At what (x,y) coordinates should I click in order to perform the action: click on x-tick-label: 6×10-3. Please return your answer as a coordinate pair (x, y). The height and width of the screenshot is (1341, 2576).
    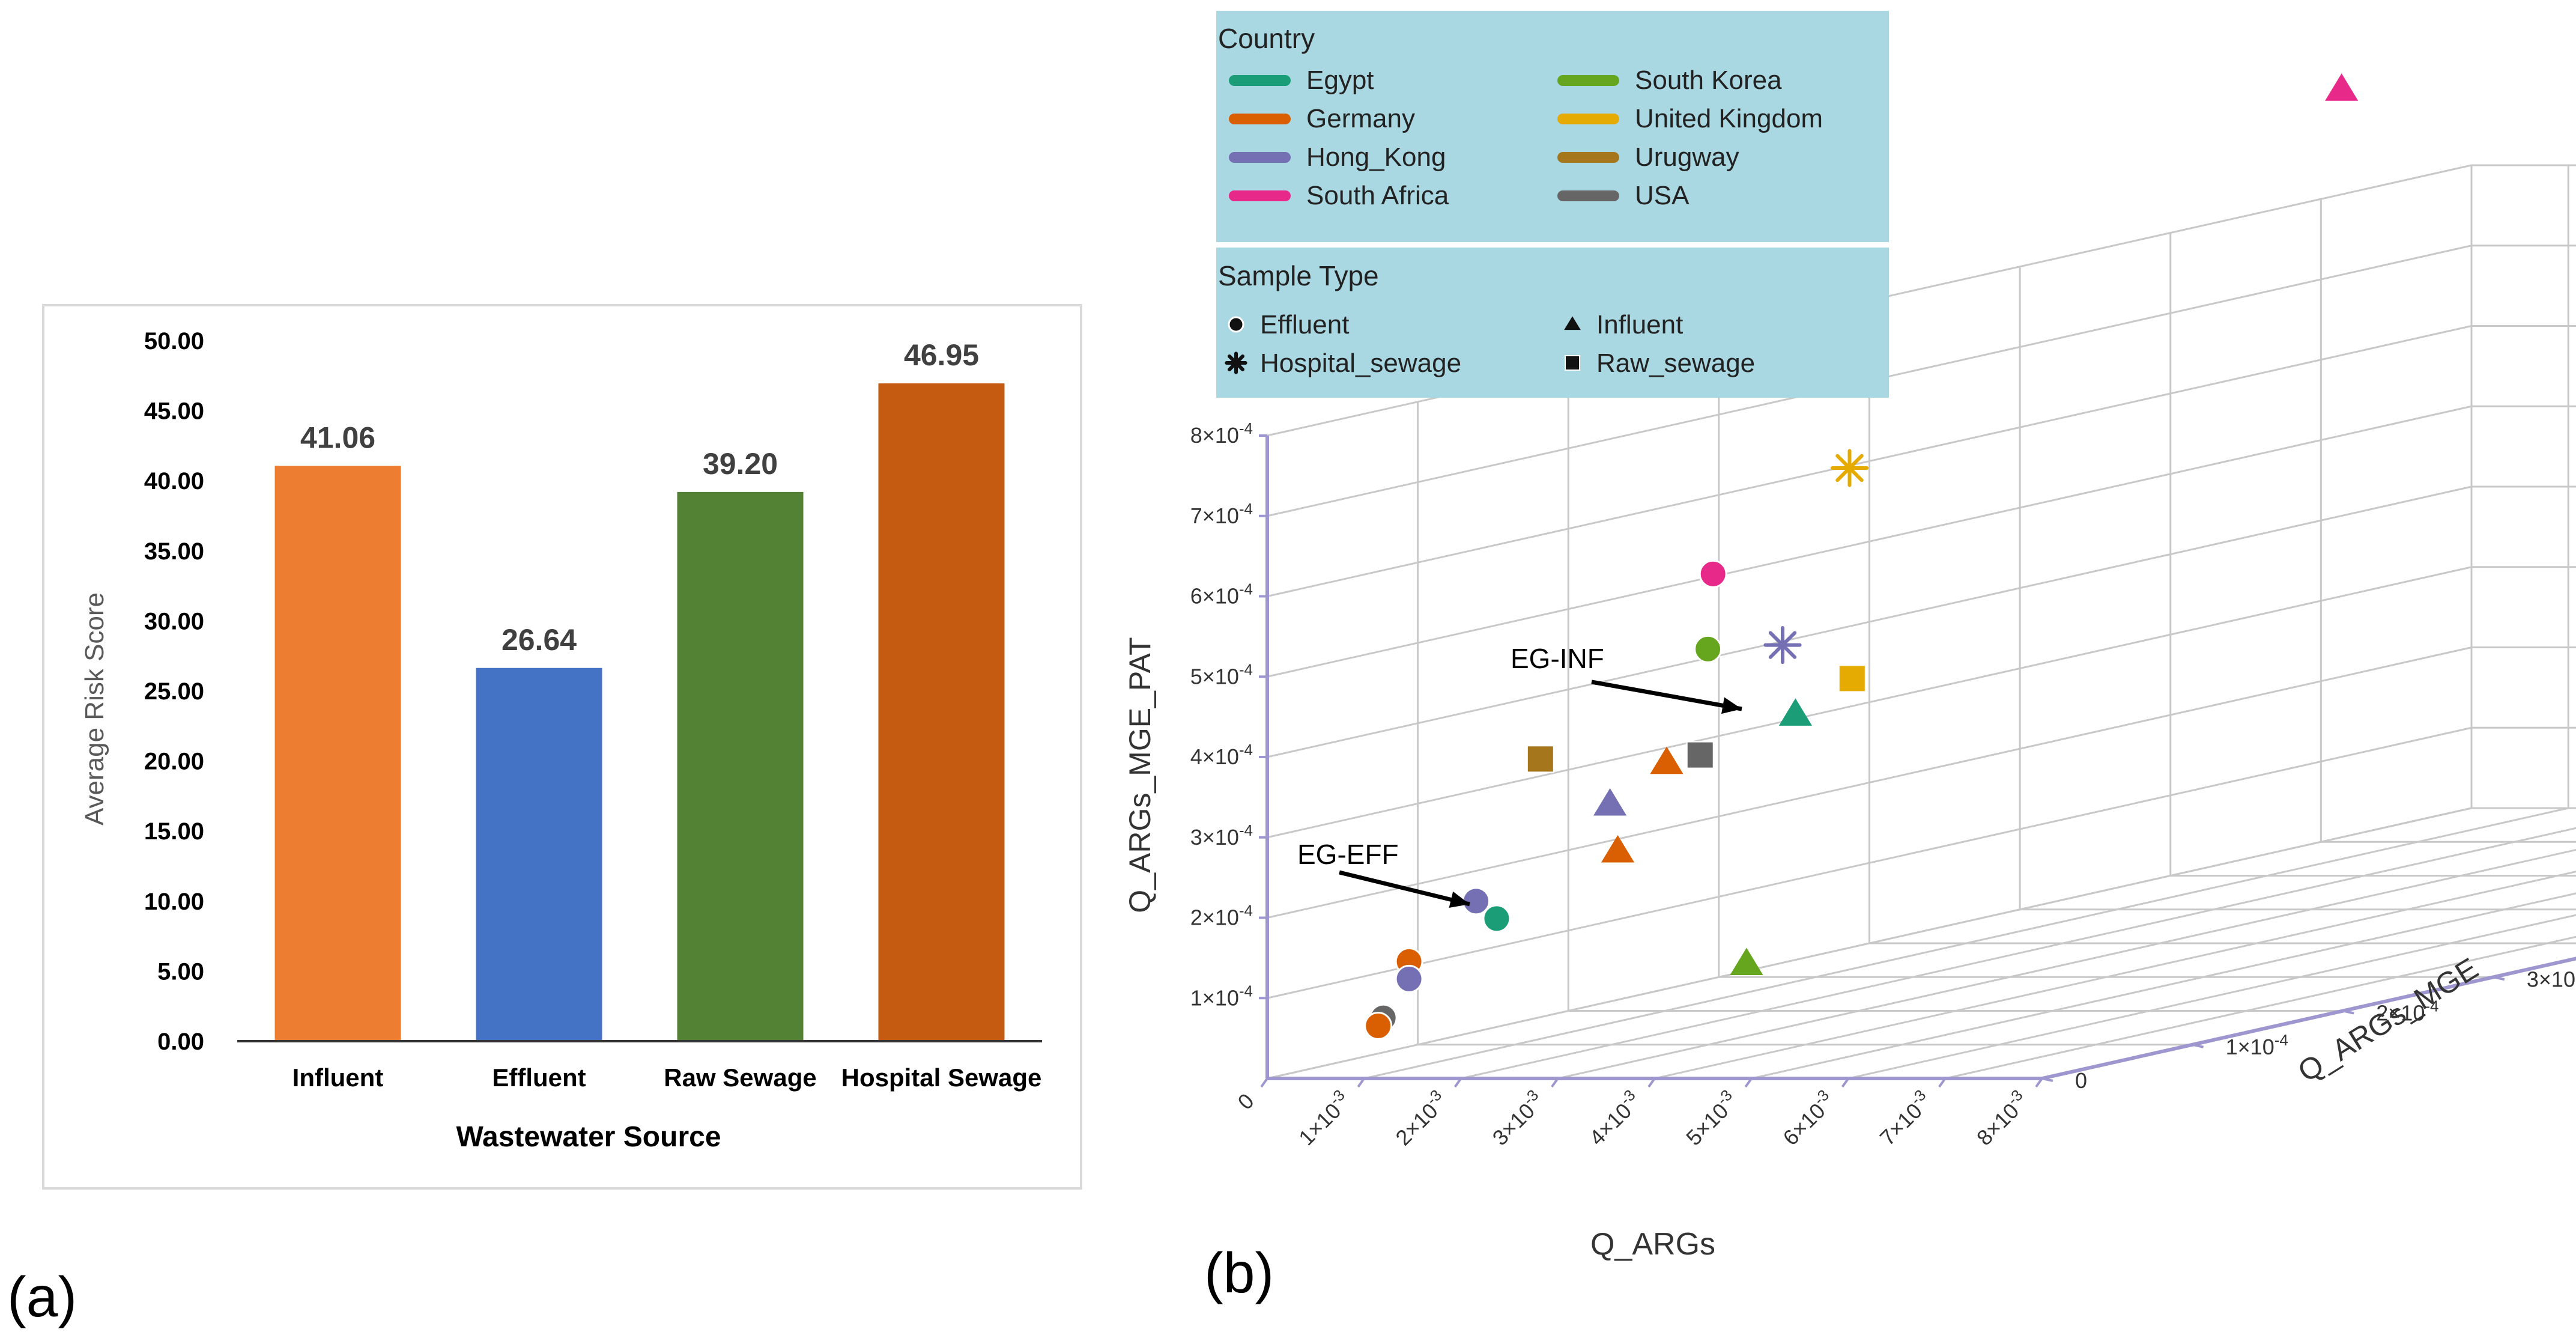
    Looking at the image, I should click on (1807, 1118).